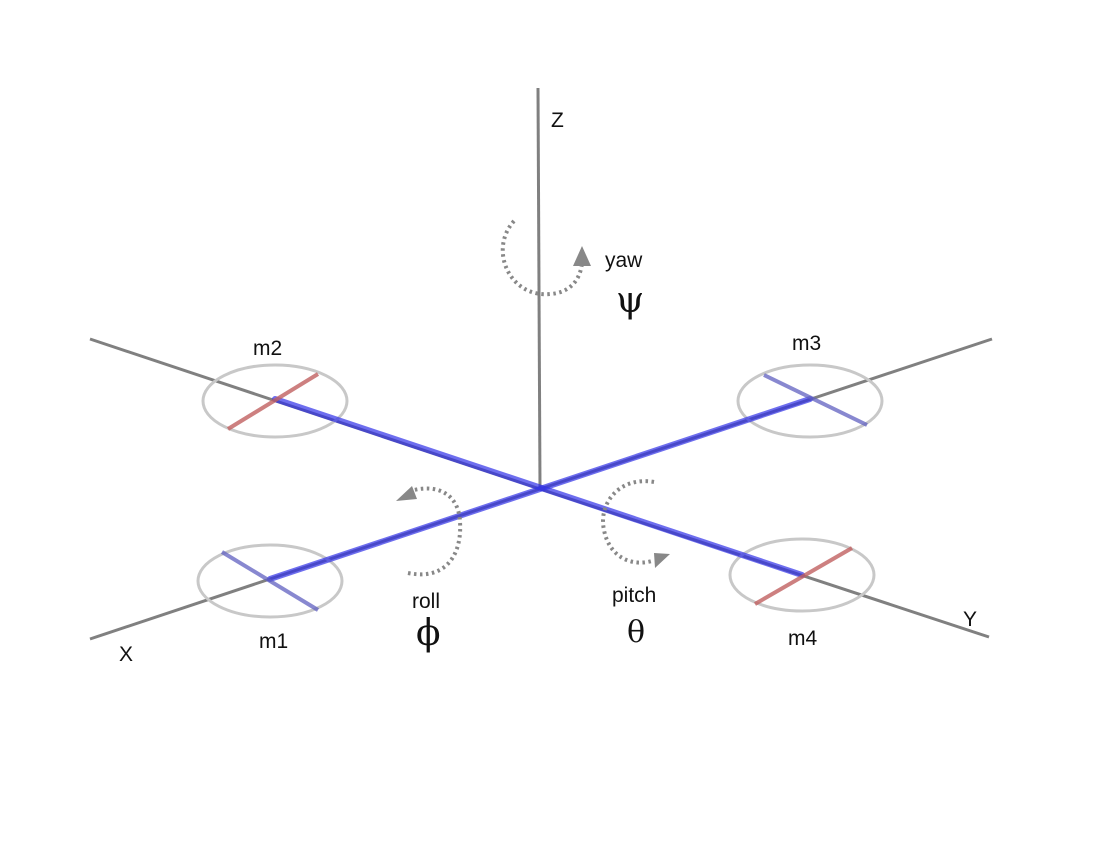 This screenshot has height=849, width=1099. What do you see at coordinates (428, 633) in the screenshot?
I see `roll-symbol: ϕ` at bounding box center [428, 633].